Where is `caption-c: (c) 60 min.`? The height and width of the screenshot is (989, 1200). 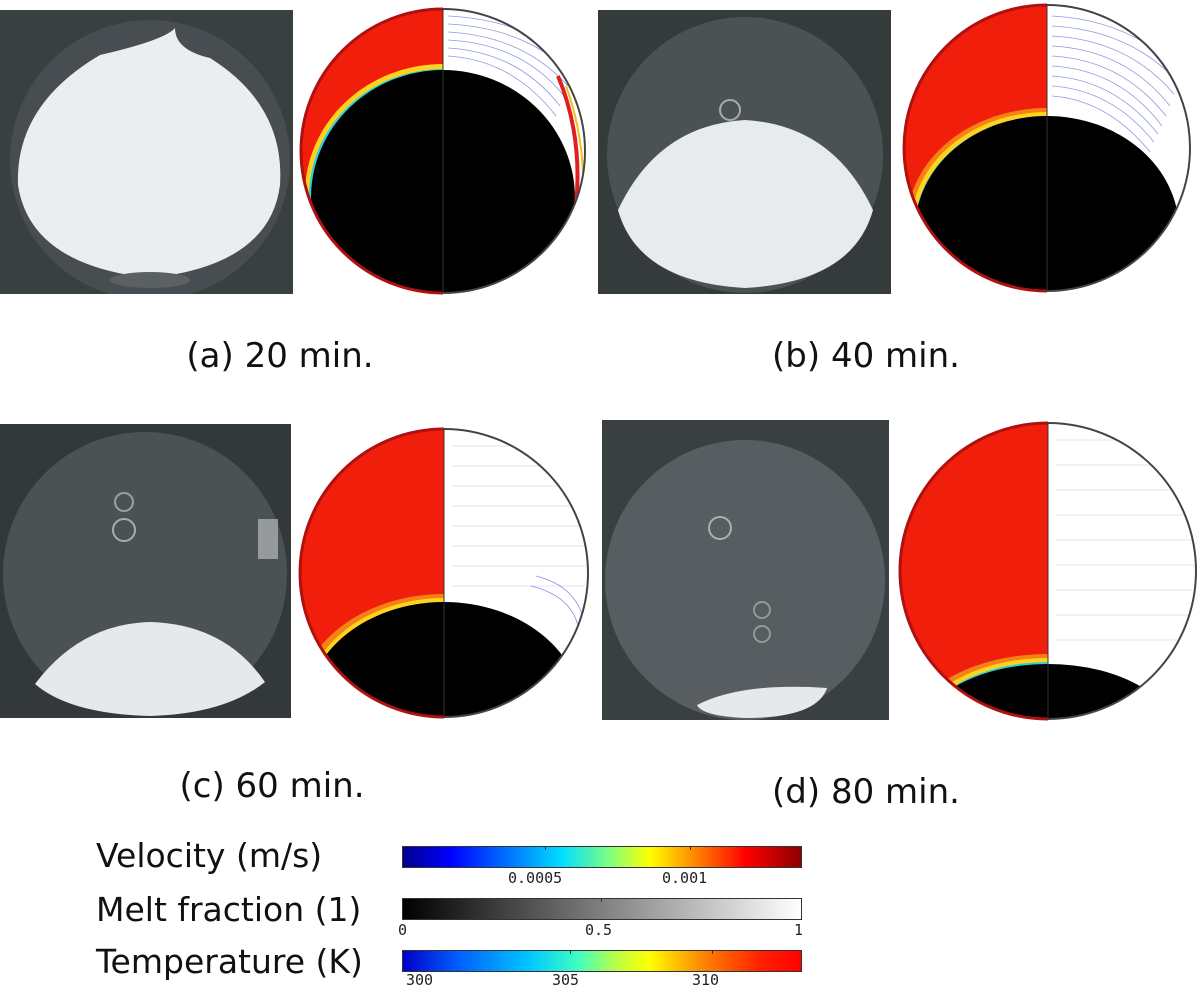 caption-c: (c) 60 min. is located at coordinates (272, 786).